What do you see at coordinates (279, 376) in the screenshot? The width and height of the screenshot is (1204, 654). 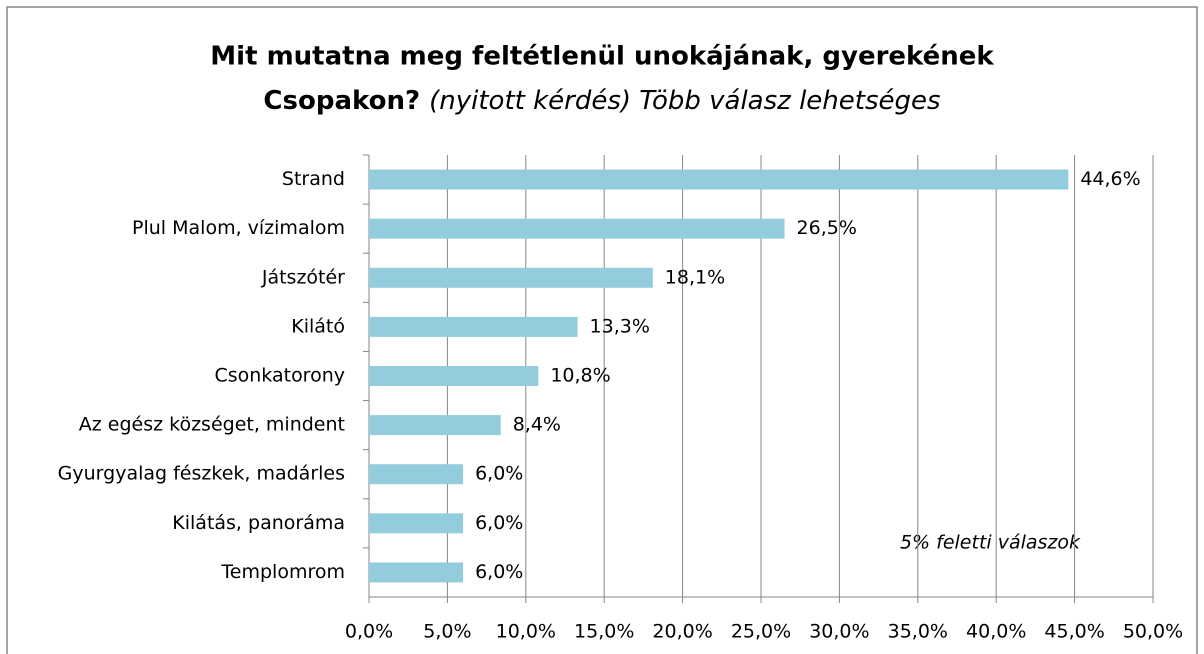 I see `y-tick-label: Csonkatorony` at bounding box center [279, 376].